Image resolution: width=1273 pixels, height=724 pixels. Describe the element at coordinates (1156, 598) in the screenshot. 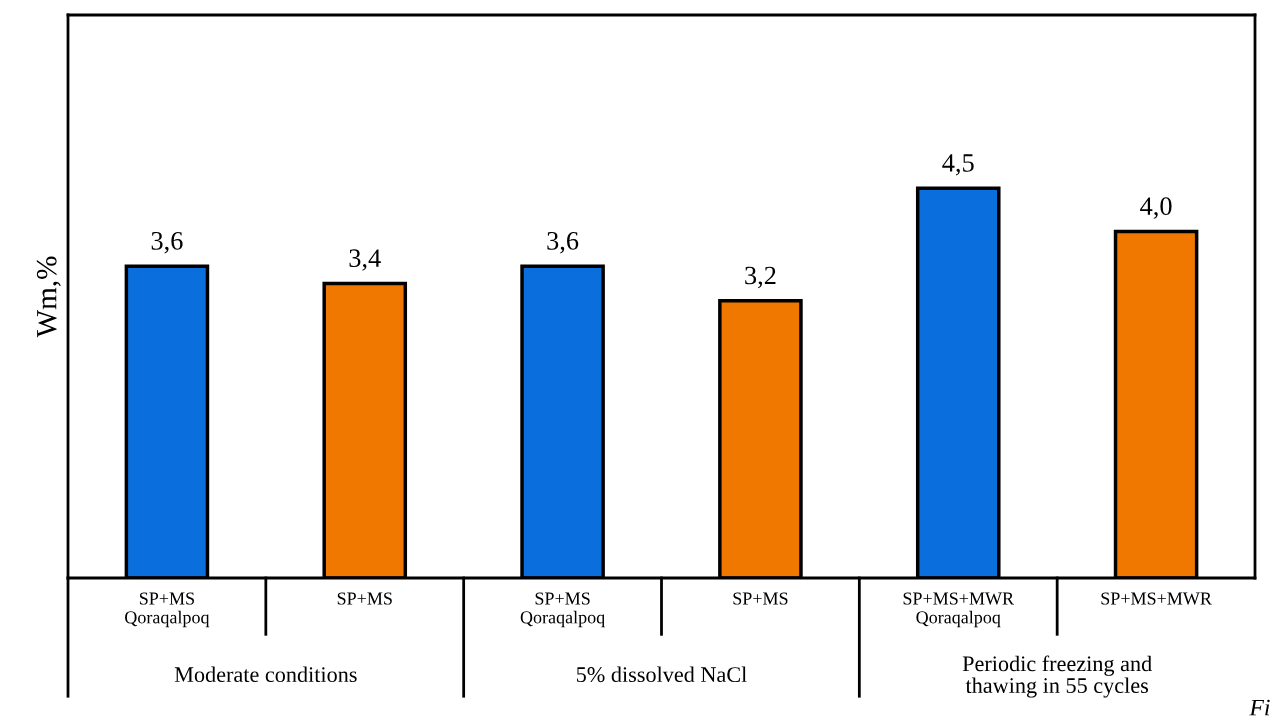

I see `x-tick-label: SP+MS+MWR` at that location.